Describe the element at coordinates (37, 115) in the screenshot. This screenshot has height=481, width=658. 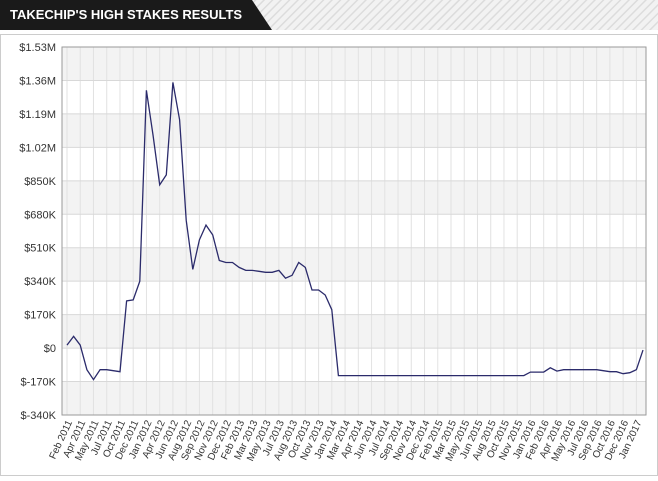
I see `y-tick-label: $1.19M` at that location.